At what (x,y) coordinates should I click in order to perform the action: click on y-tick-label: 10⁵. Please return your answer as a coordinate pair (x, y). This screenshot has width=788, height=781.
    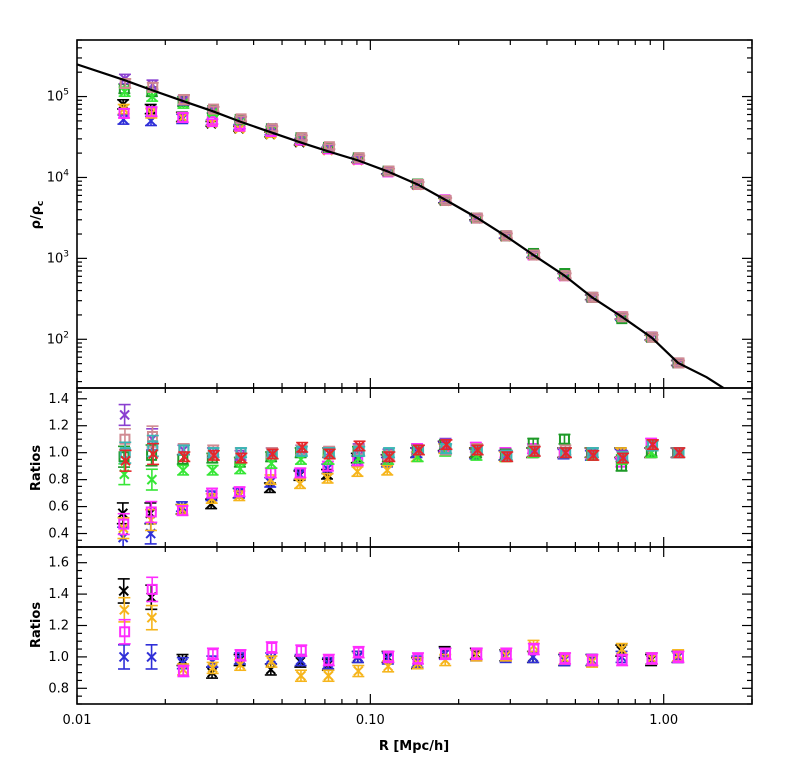
    Looking at the image, I should click on (58, 96).